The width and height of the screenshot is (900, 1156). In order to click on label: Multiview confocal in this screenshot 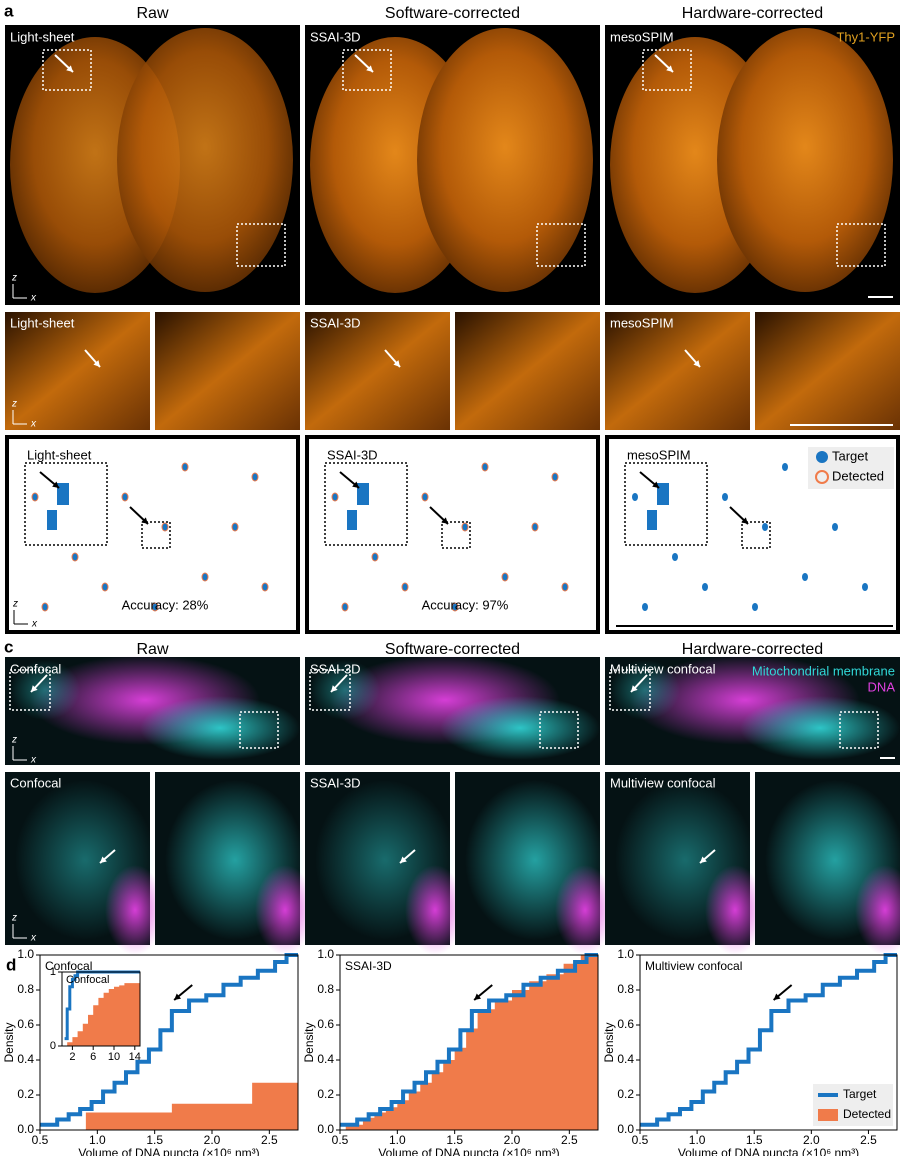, I will do `click(663, 782)`.